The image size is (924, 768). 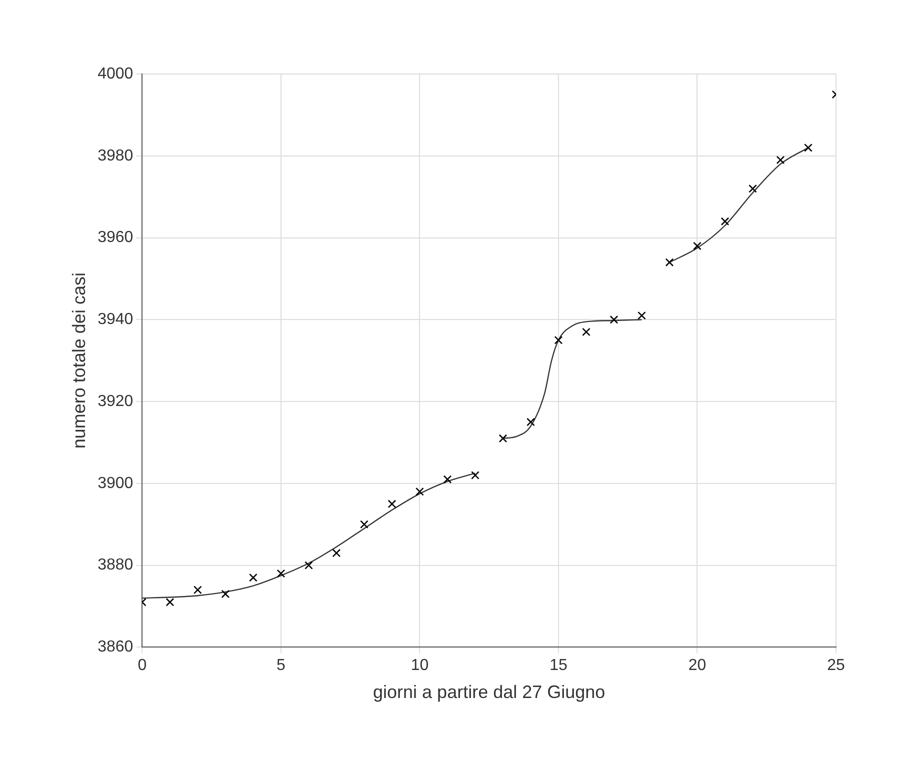 What do you see at coordinates (116, 647) in the screenshot?
I see `y-tick-label: 3860` at bounding box center [116, 647].